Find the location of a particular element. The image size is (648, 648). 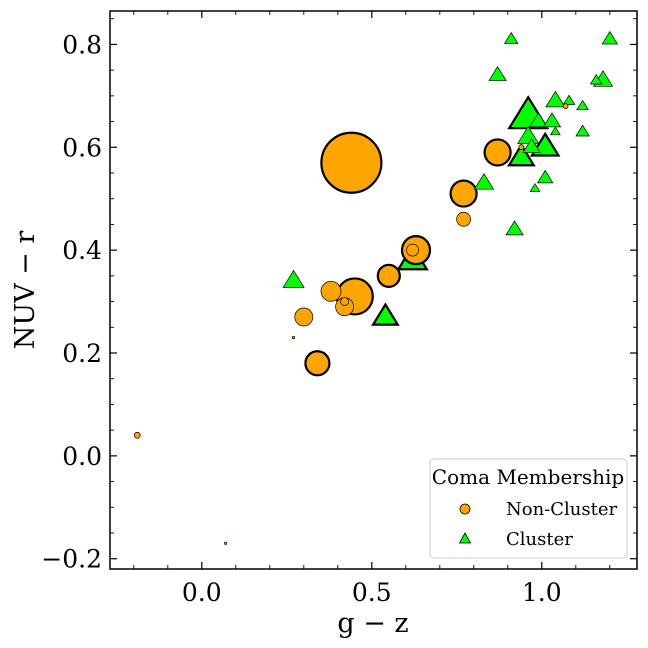

legend-triangle-marker is located at coordinates (465, 538).